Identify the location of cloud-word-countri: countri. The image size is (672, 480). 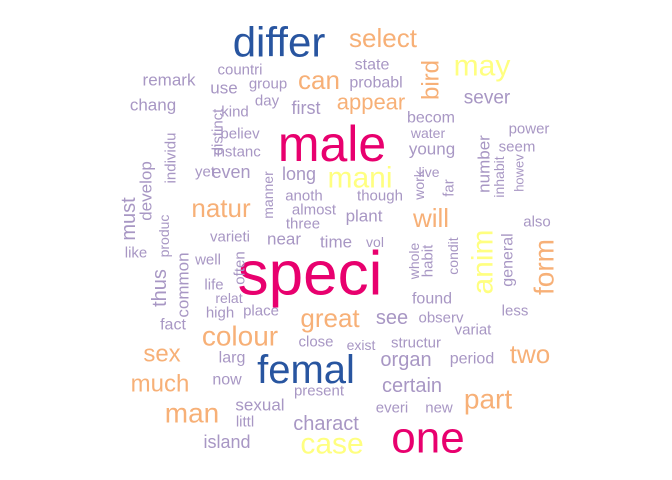
(239, 70).